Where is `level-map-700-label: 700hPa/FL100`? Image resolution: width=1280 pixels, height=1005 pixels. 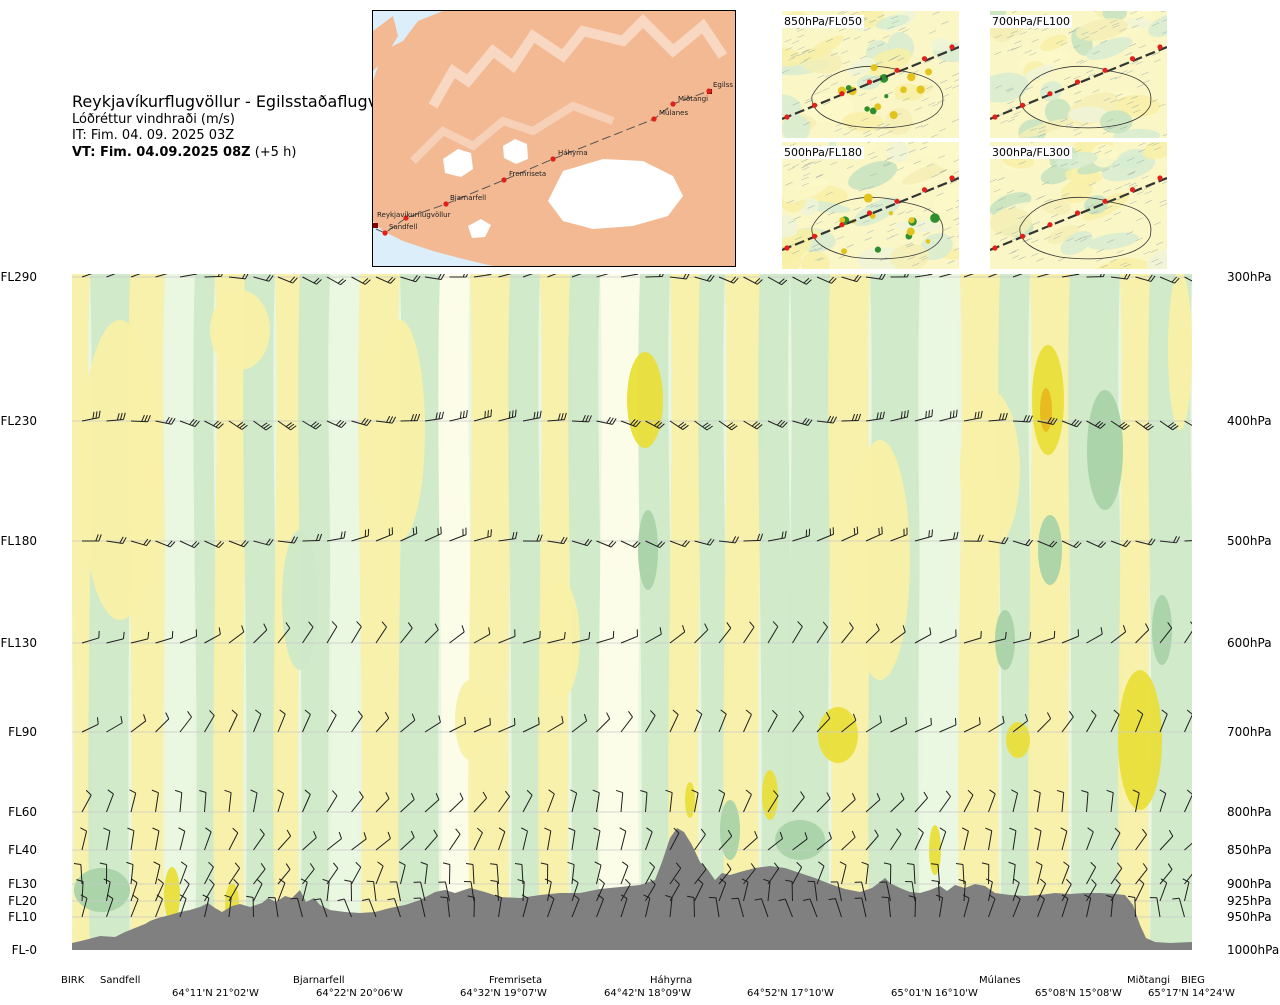
level-map-700-label: 700hPa/FL100 is located at coordinates (1031, 21).